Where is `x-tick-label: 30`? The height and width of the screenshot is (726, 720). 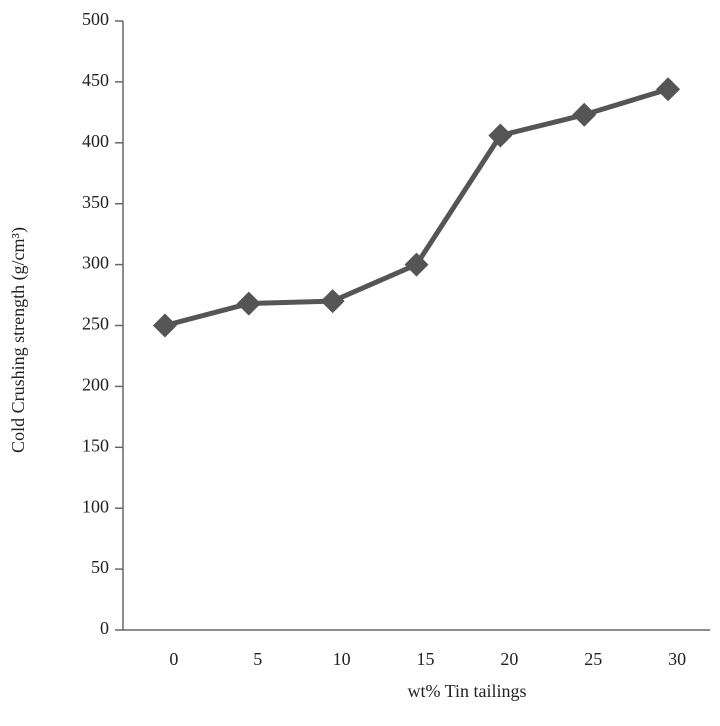 x-tick-label: 30 is located at coordinates (677, 659).